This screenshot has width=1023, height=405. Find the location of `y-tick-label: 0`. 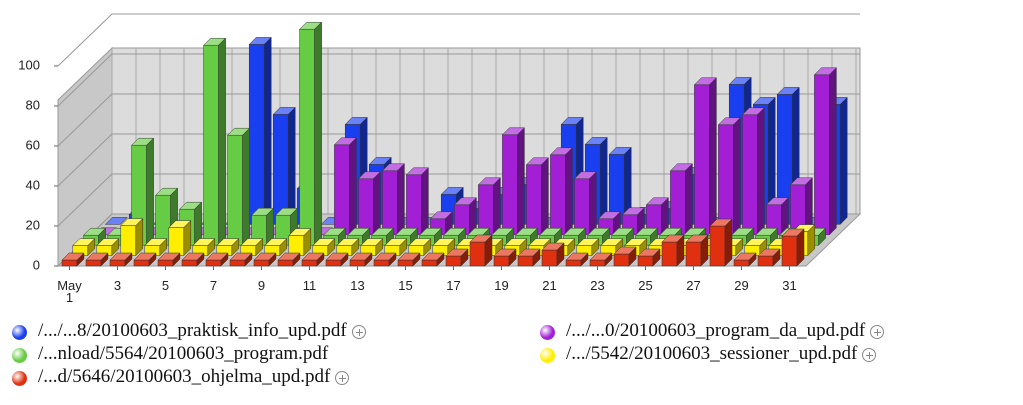

y-tick-label: 0 is located at coordinates (36, 264).